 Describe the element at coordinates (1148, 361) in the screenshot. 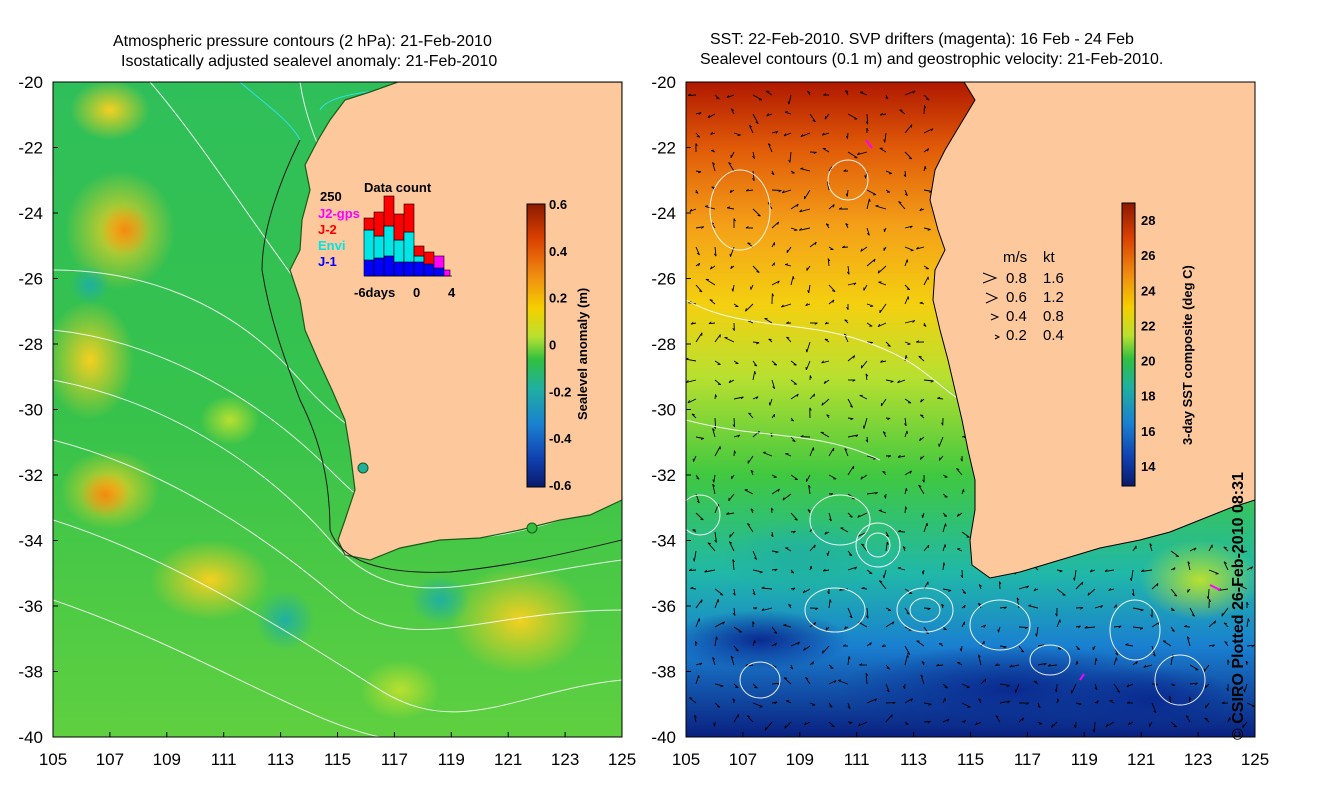

I see `colorbar-tick-label: 20` at that location.